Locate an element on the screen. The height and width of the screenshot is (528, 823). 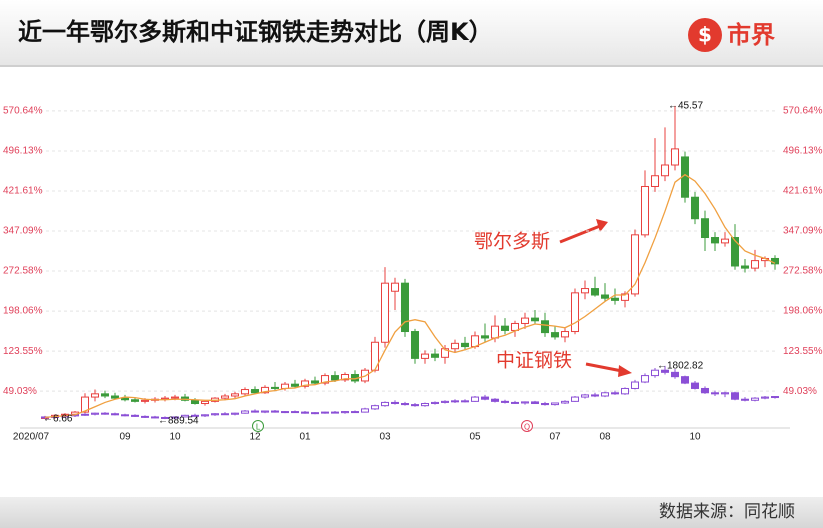
x-tick-label: 03 is located at coordinates (385, 437).